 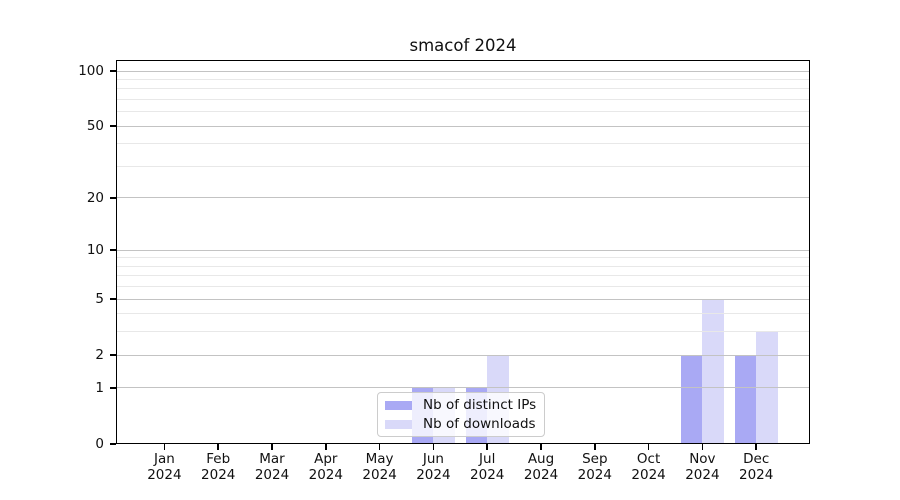 What do you see at coordinates (379, 467) in the screenshot?
I see `x-tick-label: May 2024` at bounding box center [379, 467].